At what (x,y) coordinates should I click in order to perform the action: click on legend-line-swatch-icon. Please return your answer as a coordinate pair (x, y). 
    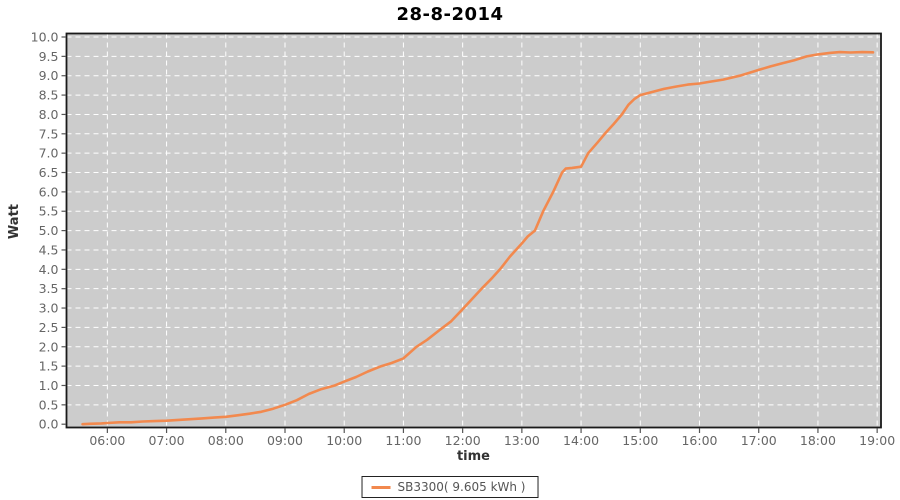
    Looking at the image, I should click on (381, 487).